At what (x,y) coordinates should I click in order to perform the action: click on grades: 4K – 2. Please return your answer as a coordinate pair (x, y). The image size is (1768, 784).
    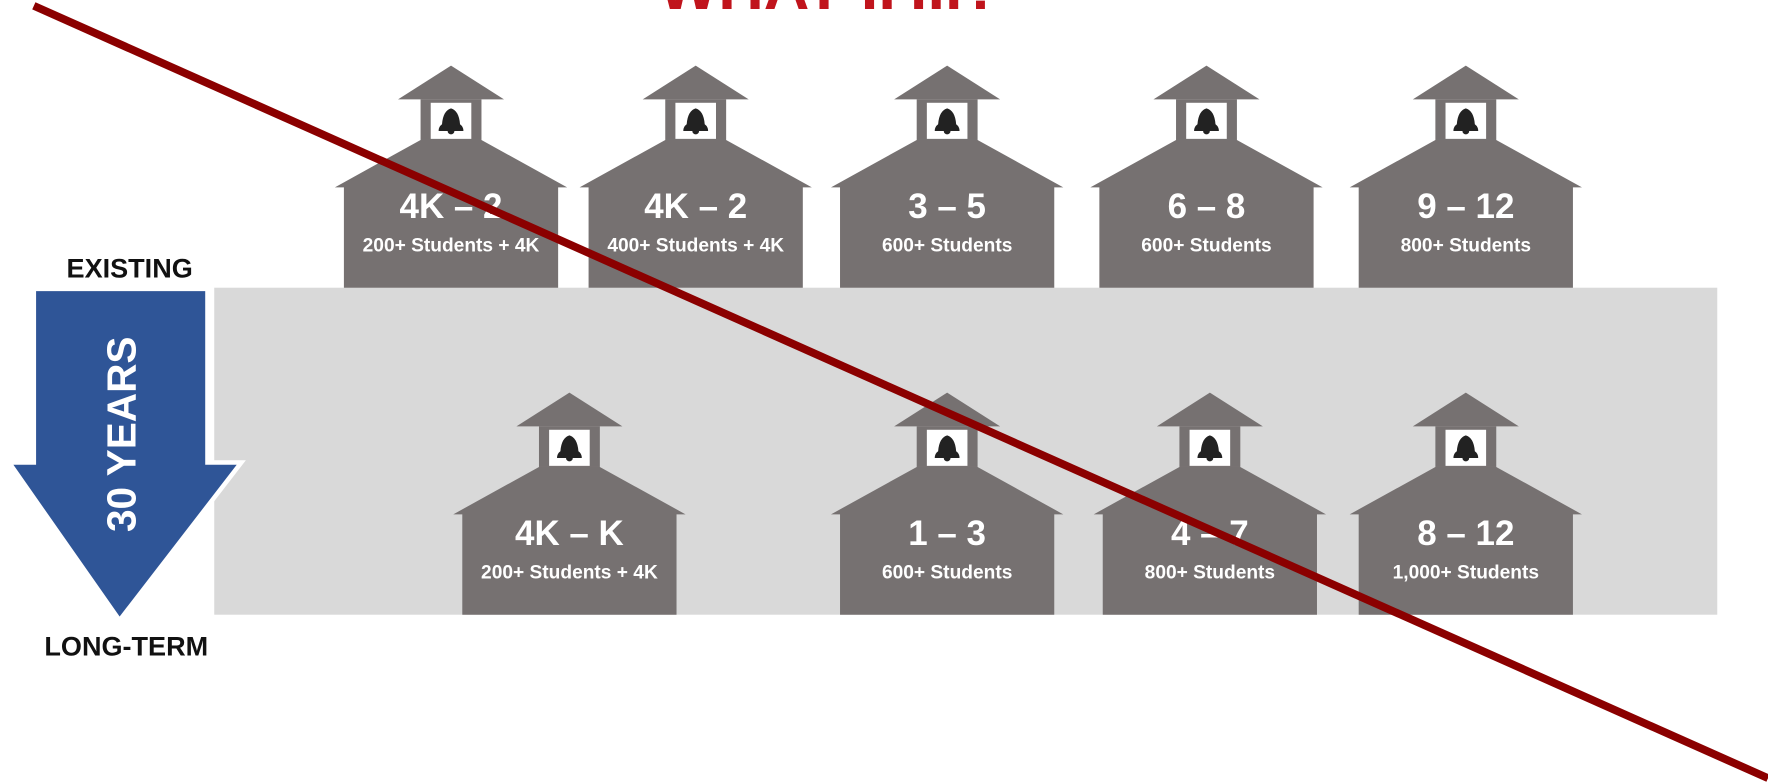
    Looking at the image, I should click on (695, 206).